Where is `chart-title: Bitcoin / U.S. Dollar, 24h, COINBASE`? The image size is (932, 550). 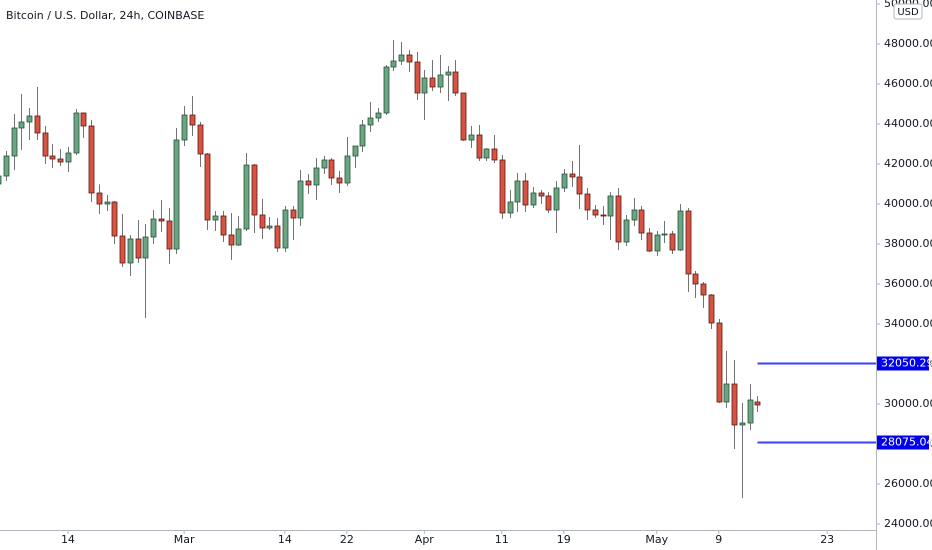
chart-title: Bitcoin / U.S. Dollar, 24h, COINBASE is located at coordinates (105, 15).